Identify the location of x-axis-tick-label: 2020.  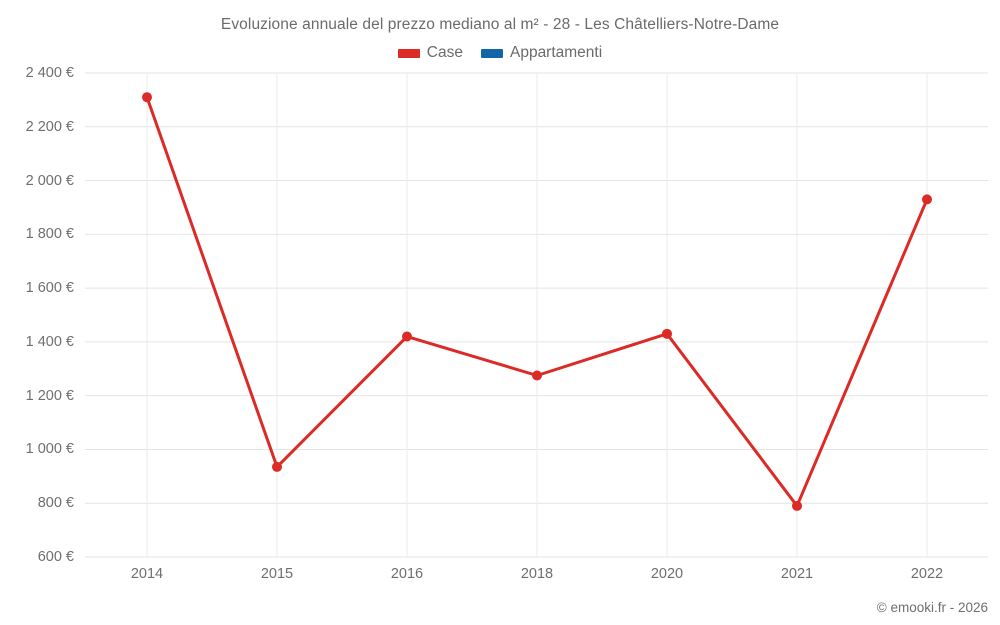
(667, 574).